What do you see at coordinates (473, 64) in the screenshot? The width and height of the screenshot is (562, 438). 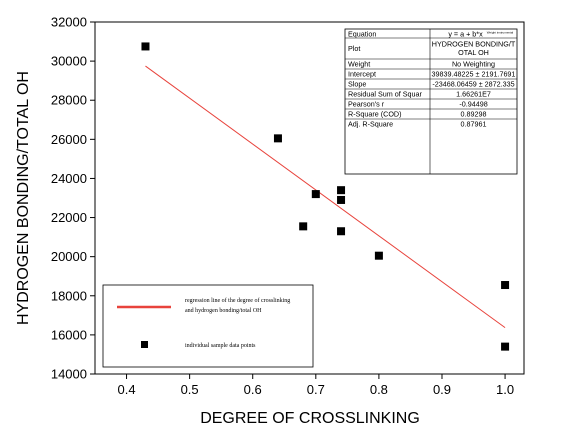 I see `stats-value: No Weighting` at bounding box center [473, 64].